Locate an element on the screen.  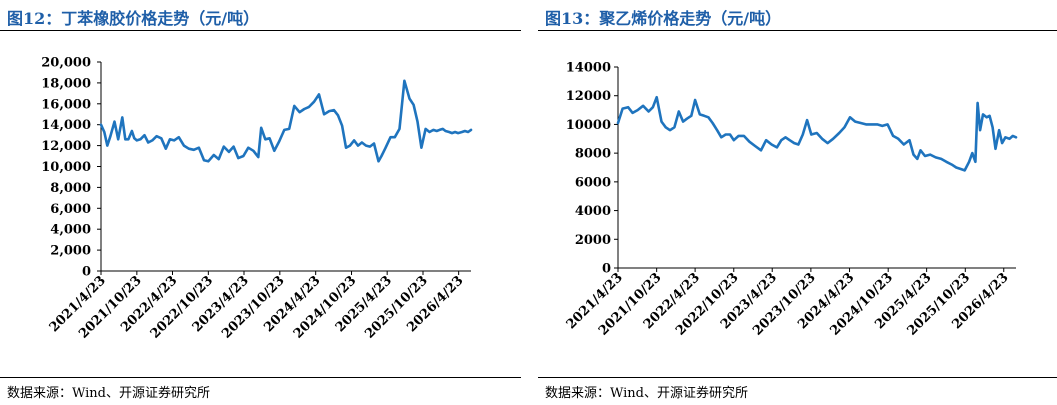
y-tick-label: 12000 is located at coordinates (588, 96).